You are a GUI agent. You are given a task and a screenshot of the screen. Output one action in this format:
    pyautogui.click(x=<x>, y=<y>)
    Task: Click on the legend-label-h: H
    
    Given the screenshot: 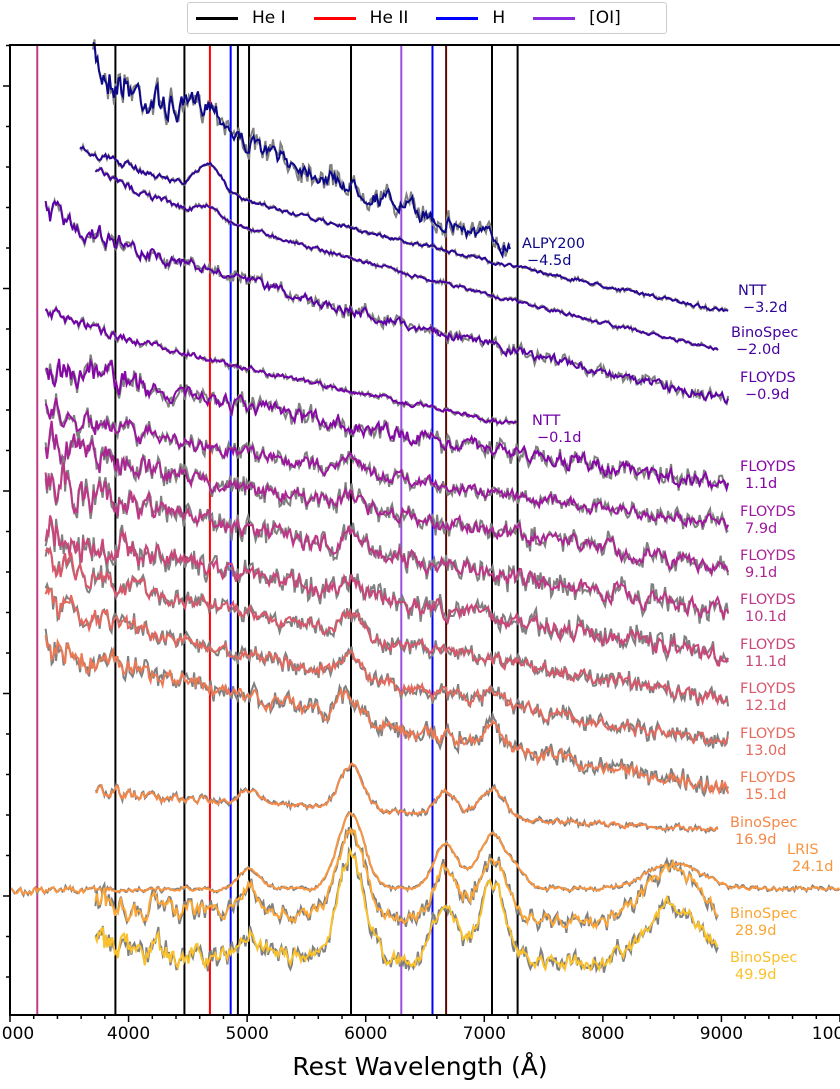 What is the action you would take?
    pyautogui.click(x=499, y=18)
    